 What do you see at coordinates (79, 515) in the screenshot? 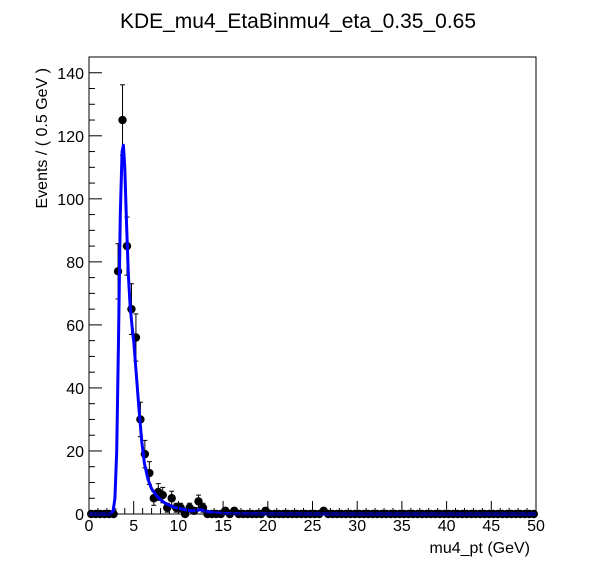
I see `y-tick-label: 0` at bounding box center [79, 515].